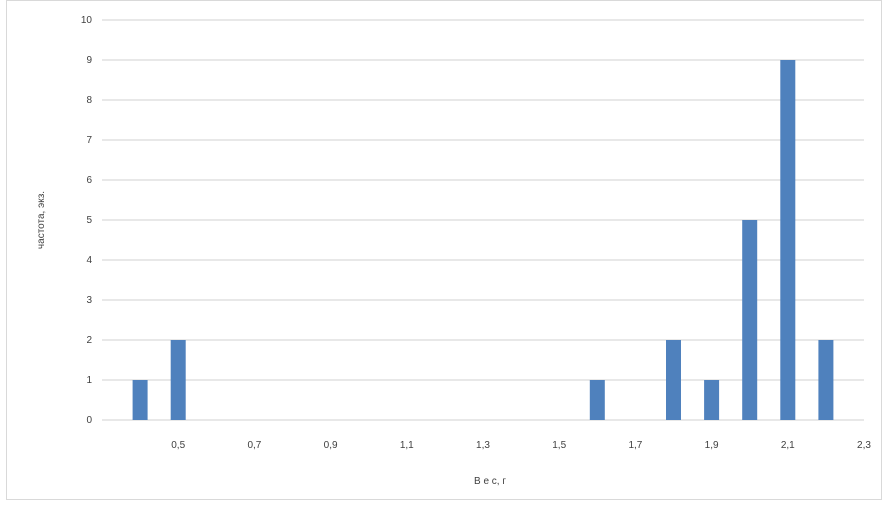  What do you see at coordinates (89, 340) in the screenshot?
I see `y-tick-label: 2` at bounding box center [89, 340].